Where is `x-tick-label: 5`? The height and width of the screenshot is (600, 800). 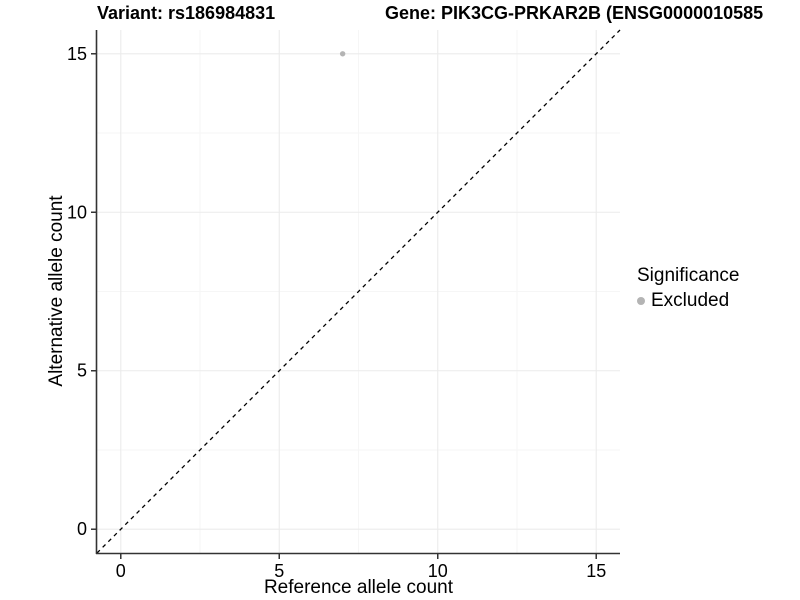 x-tick-label: 5 is located at coordinates (279, 571).